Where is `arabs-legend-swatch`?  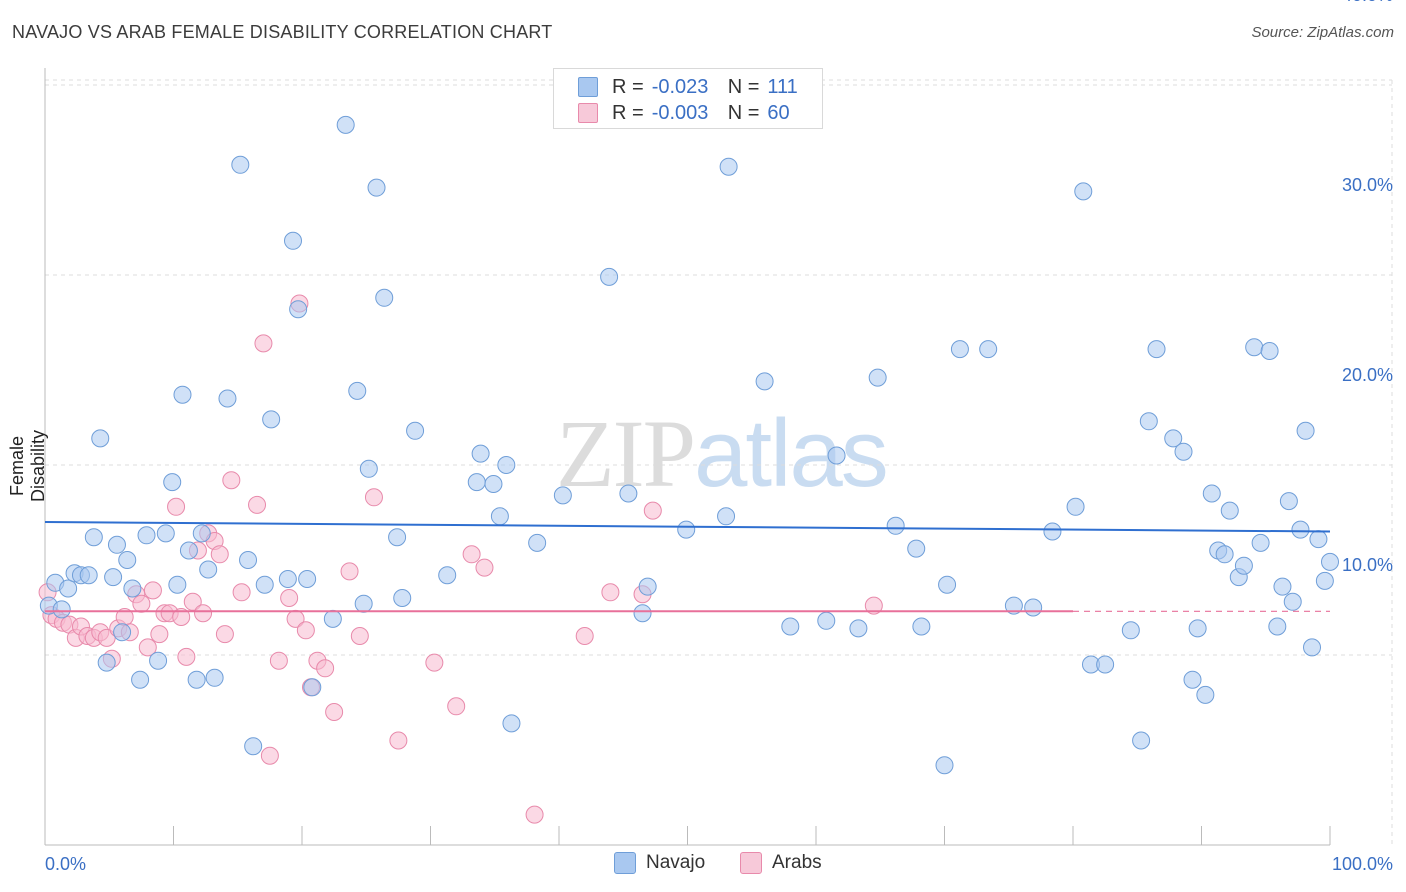 arabs-legend-swatch is located at coordinates (751, 863).